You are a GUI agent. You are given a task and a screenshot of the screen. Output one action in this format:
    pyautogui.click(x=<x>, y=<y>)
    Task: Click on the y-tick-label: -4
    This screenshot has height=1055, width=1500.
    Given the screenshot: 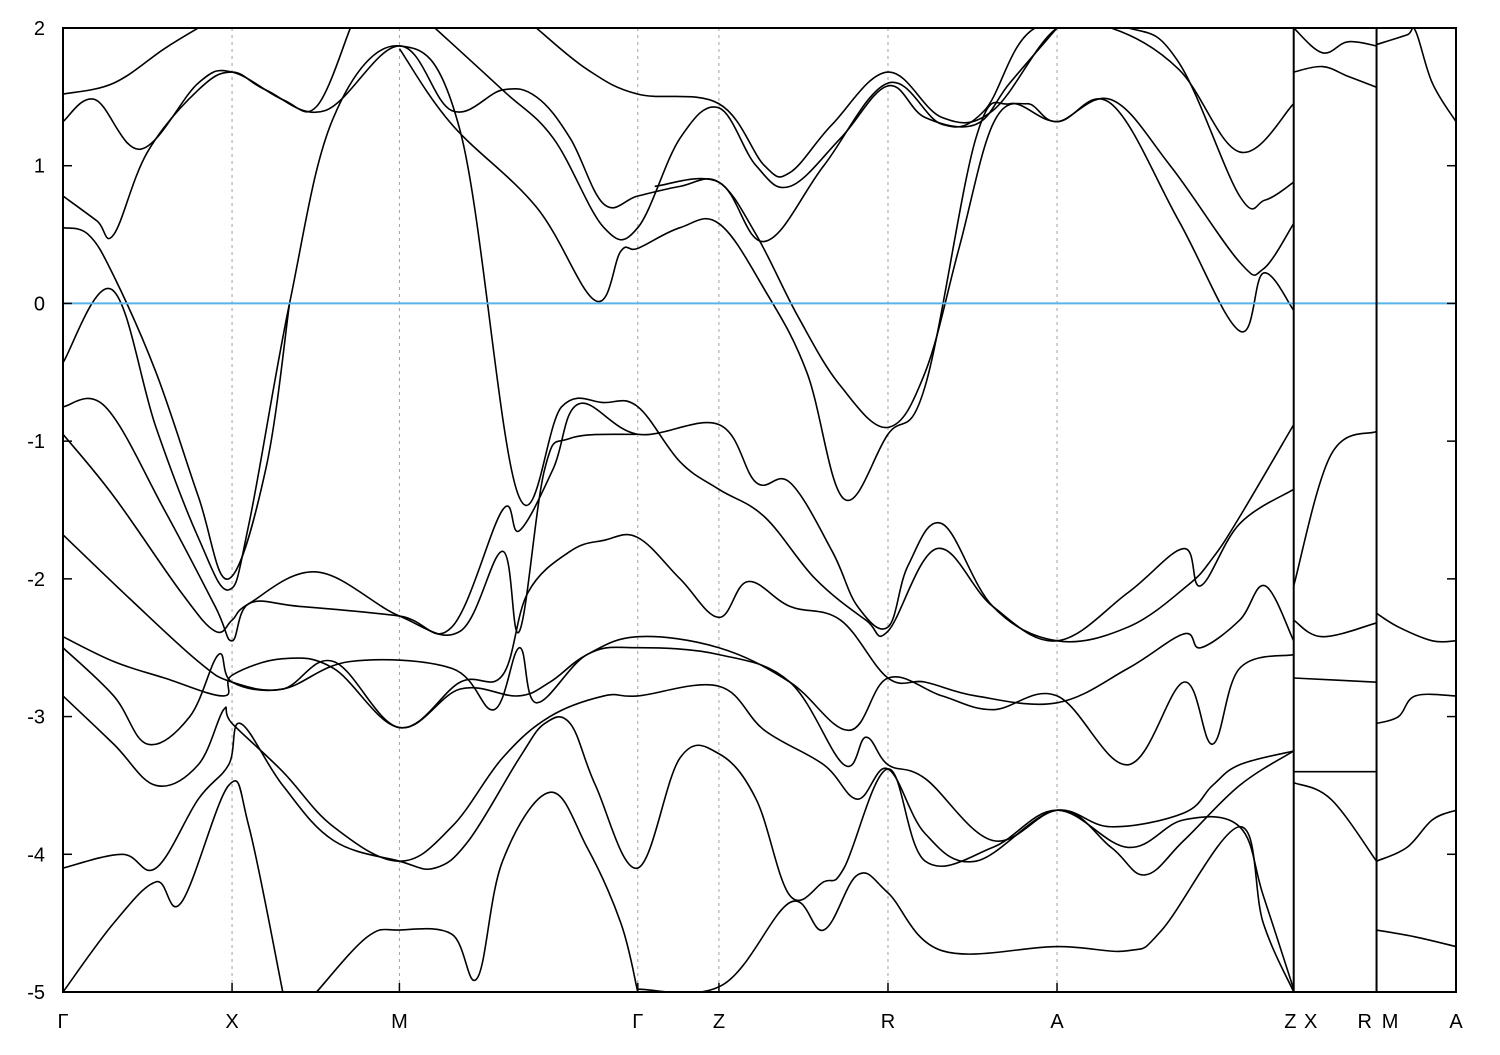 What is the action you would take?
    pyautogui.click(x=36, y=855)
    